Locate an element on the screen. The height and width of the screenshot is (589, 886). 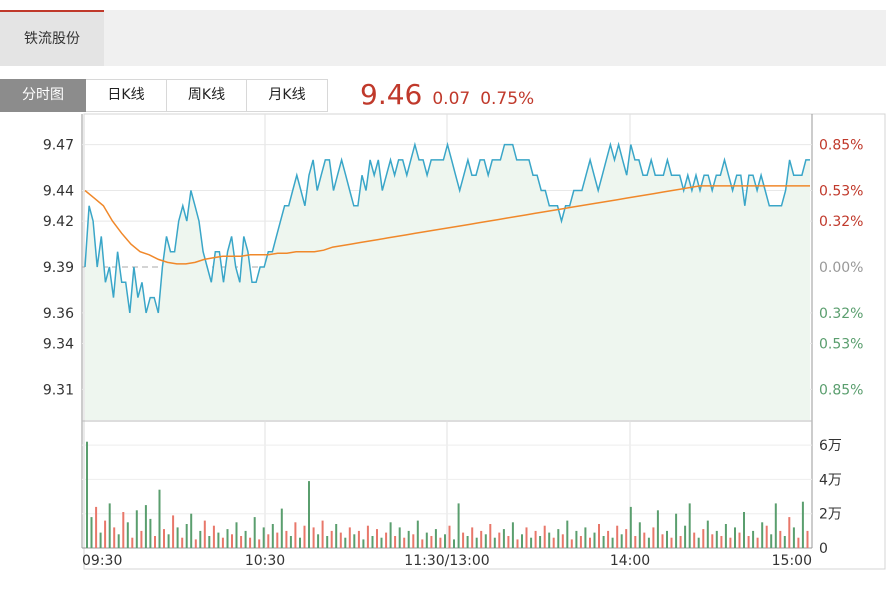
x-tick: 11:30/13:00 is located at coordinates (446, 561).